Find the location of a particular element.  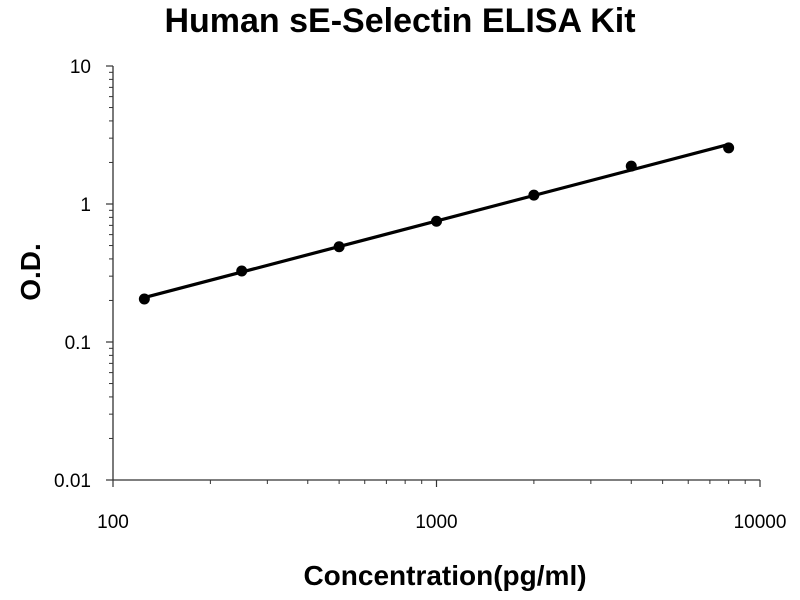

y-tick-label: 0.01 is located at coordinates (72, 481).